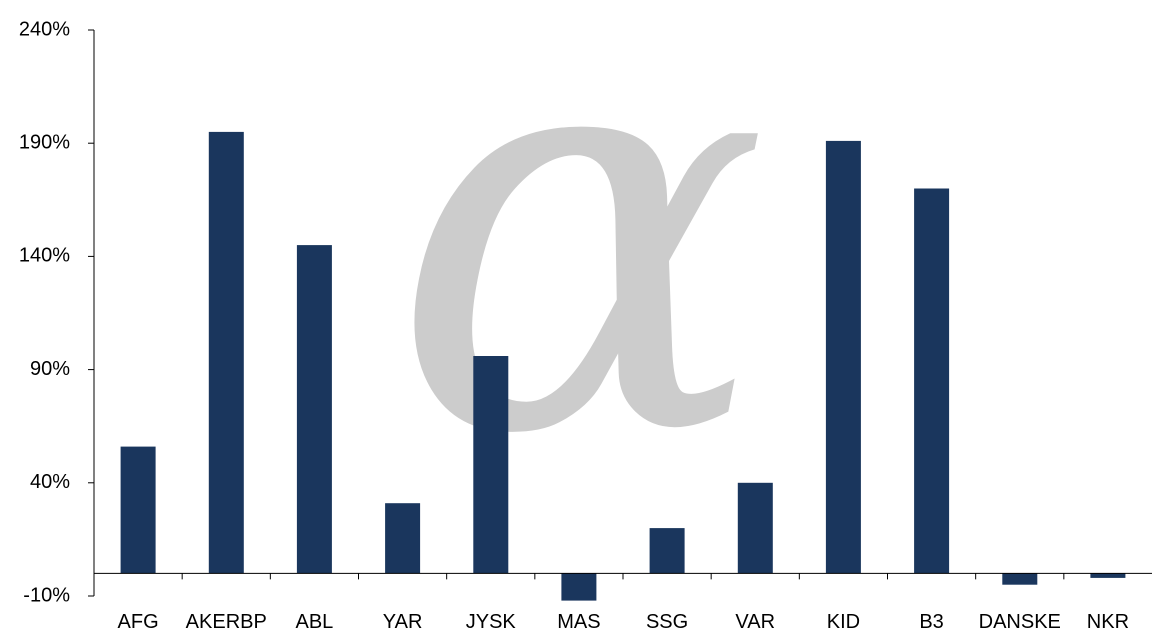 Image resolution: width=1152 pixels, height=631 pixels. Describe the element at coordinates (44, 29) in the screenshot. I see `y-tick-label: 240%` at that location.